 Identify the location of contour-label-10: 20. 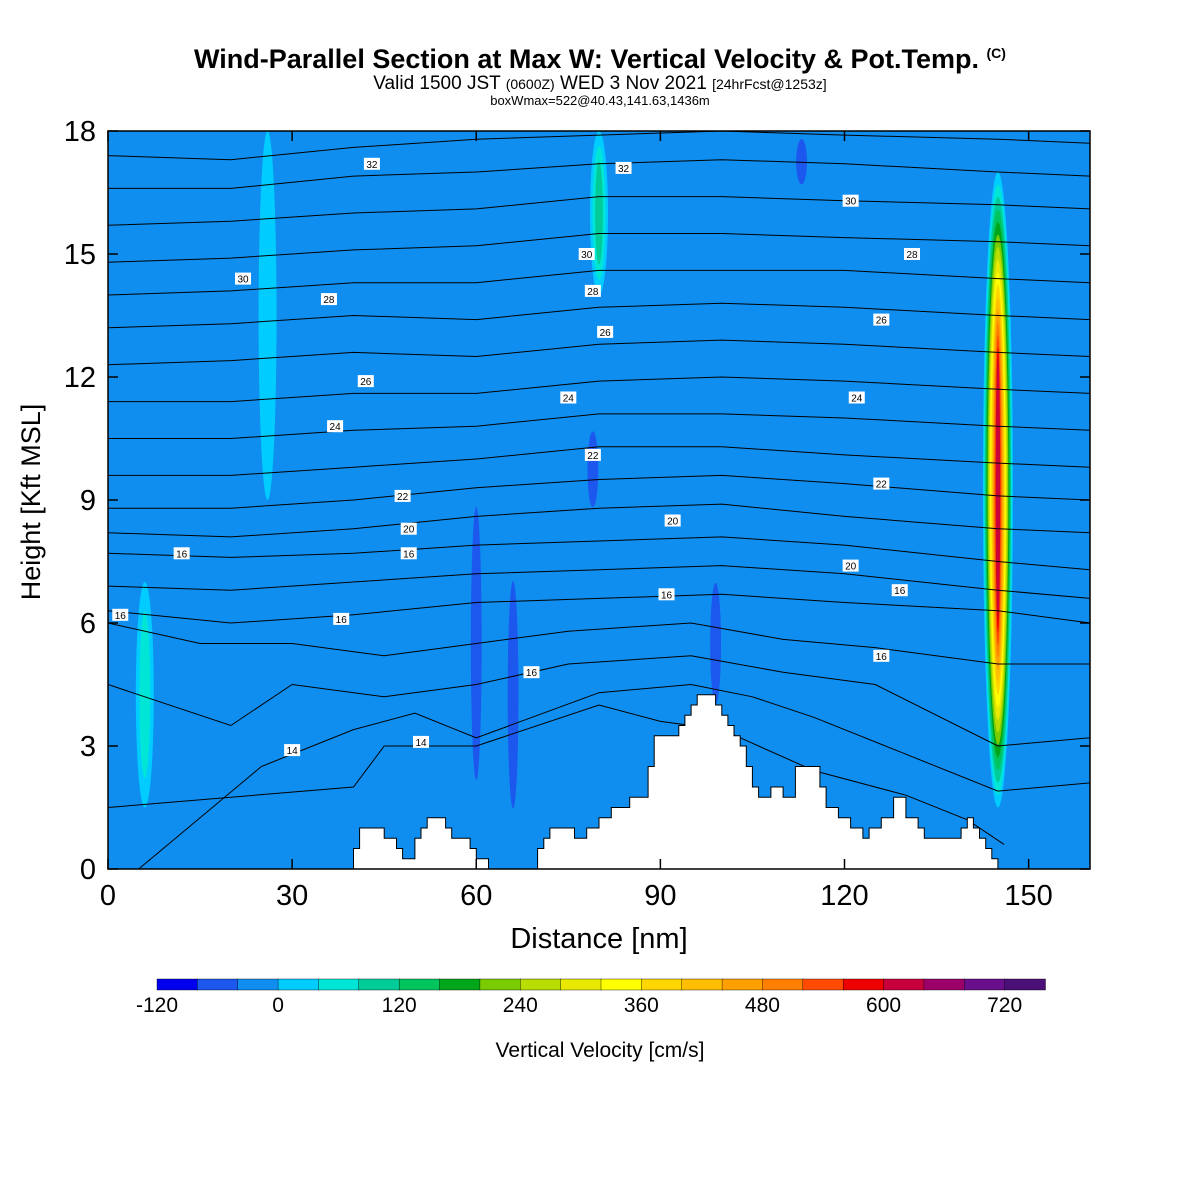
(408, 529).